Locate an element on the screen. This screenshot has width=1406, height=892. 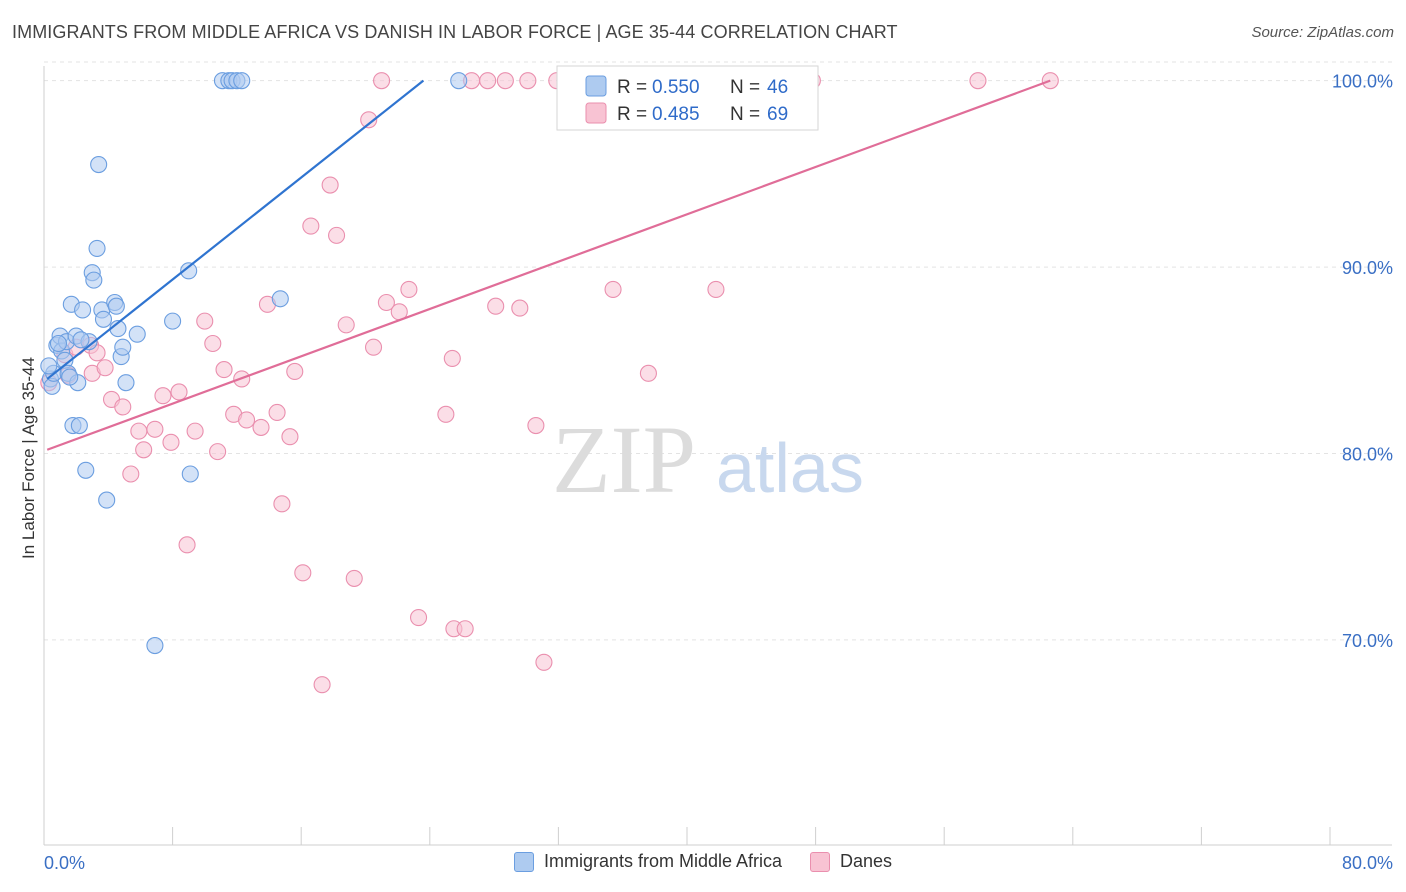
y-axis-label: In Labor Force | Age 35-44 is located at coordinates (28, 458).